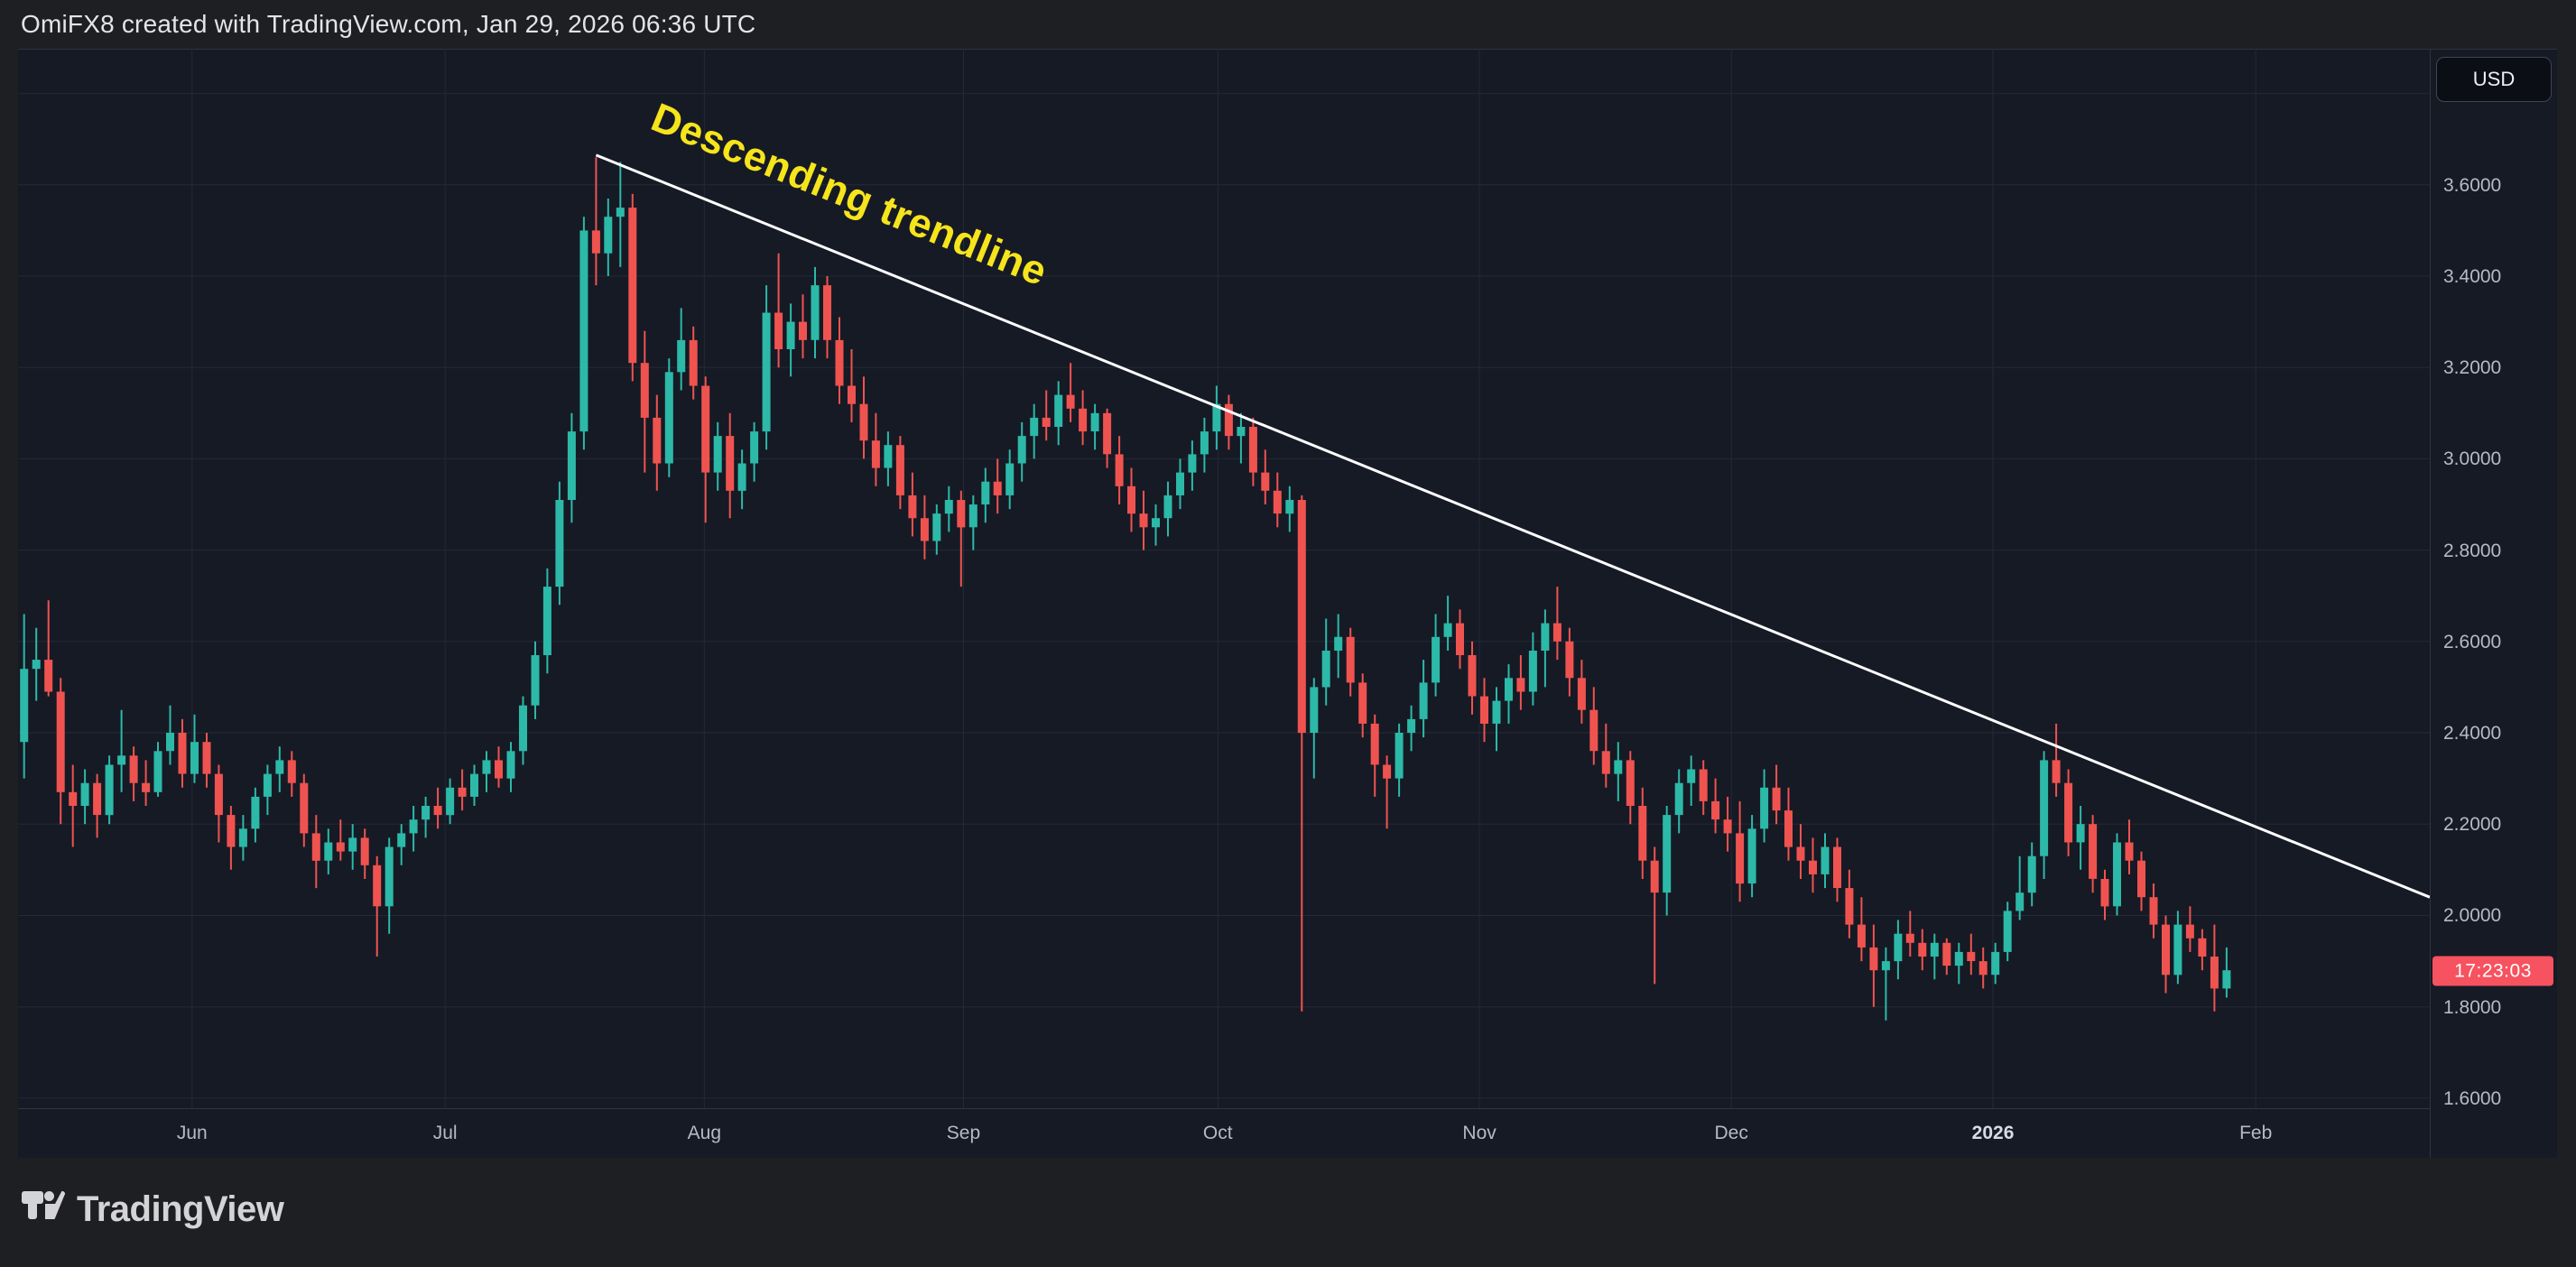 The width and height of the screenshot is (2576, 1267). What do you see at coordinates (43, 1204) in the screenshot?
I see `tradingview-logo-icon` at bounding box center [43, 1204].